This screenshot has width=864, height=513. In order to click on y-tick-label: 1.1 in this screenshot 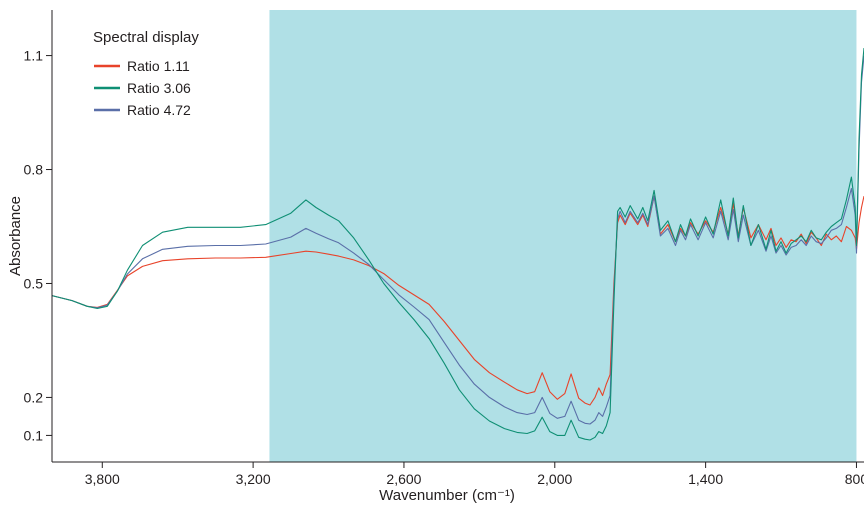, I will do `click(34, 56)`.